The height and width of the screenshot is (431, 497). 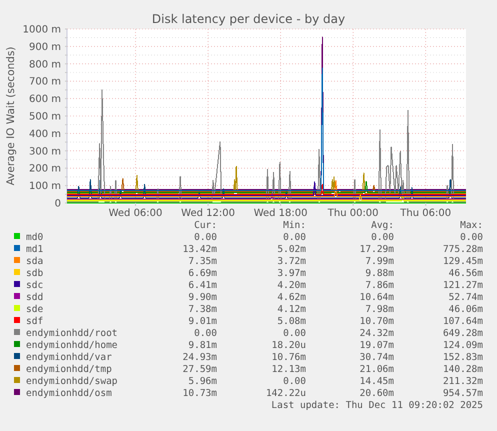 I want to click on text: 6.41m, so click(x=203, y=285).